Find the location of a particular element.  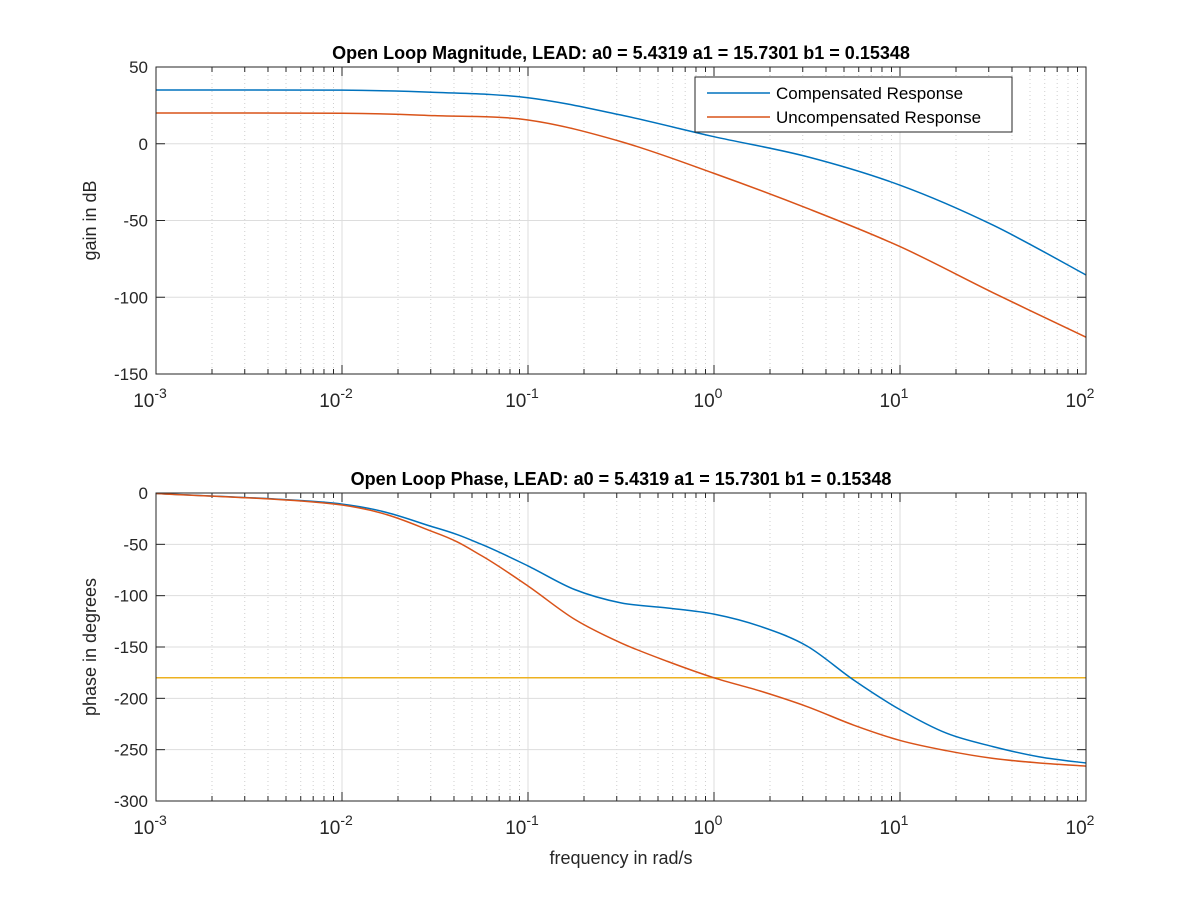

legend-label: Compensated Response is located at coordinates (869, 93).